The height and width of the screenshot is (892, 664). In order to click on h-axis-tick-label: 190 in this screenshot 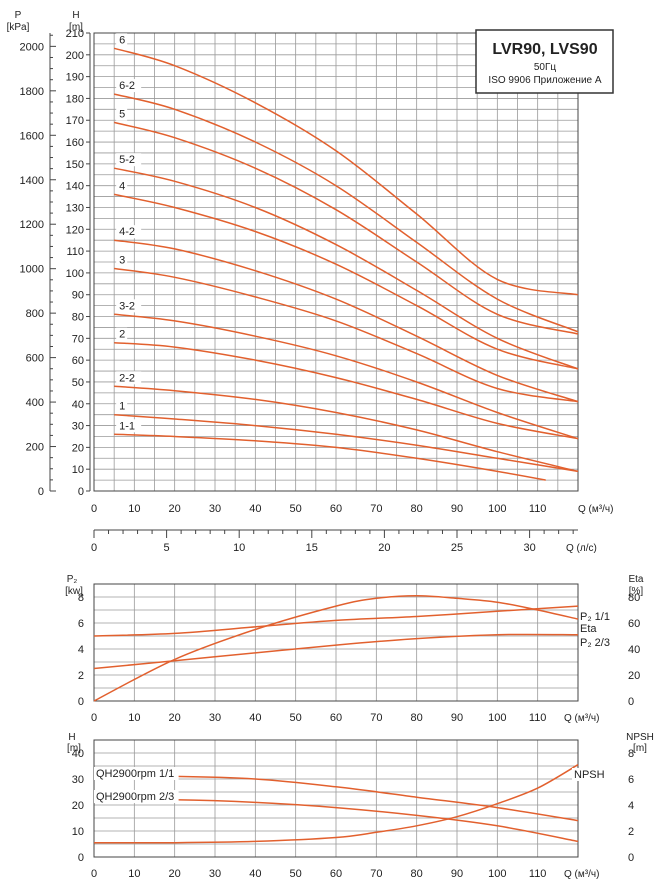, I will do `click(75, 78)`.